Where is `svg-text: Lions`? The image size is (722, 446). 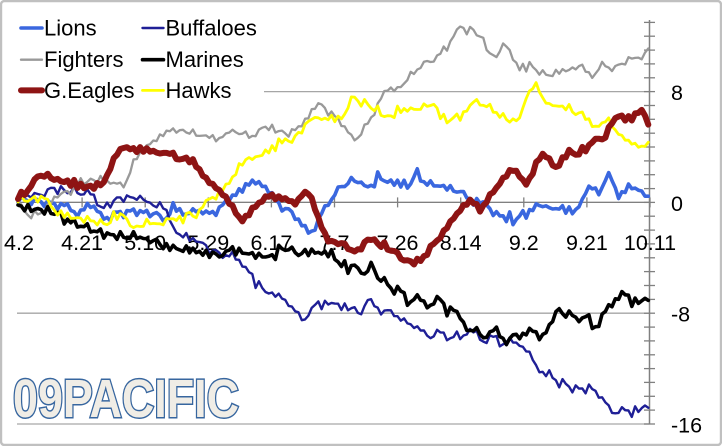 svg-text: Lions is located at coordinates (70, 28).